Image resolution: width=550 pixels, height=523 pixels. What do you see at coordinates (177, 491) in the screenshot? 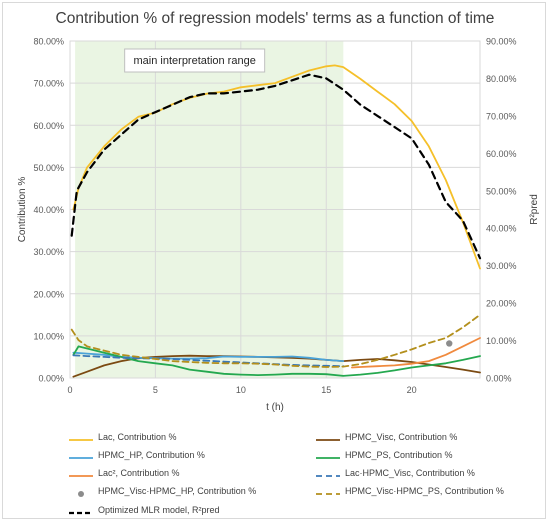
I see `legend-label: HPMC_Visc·HPMC_HP, Contribution %` at bounding box center [177, 491].